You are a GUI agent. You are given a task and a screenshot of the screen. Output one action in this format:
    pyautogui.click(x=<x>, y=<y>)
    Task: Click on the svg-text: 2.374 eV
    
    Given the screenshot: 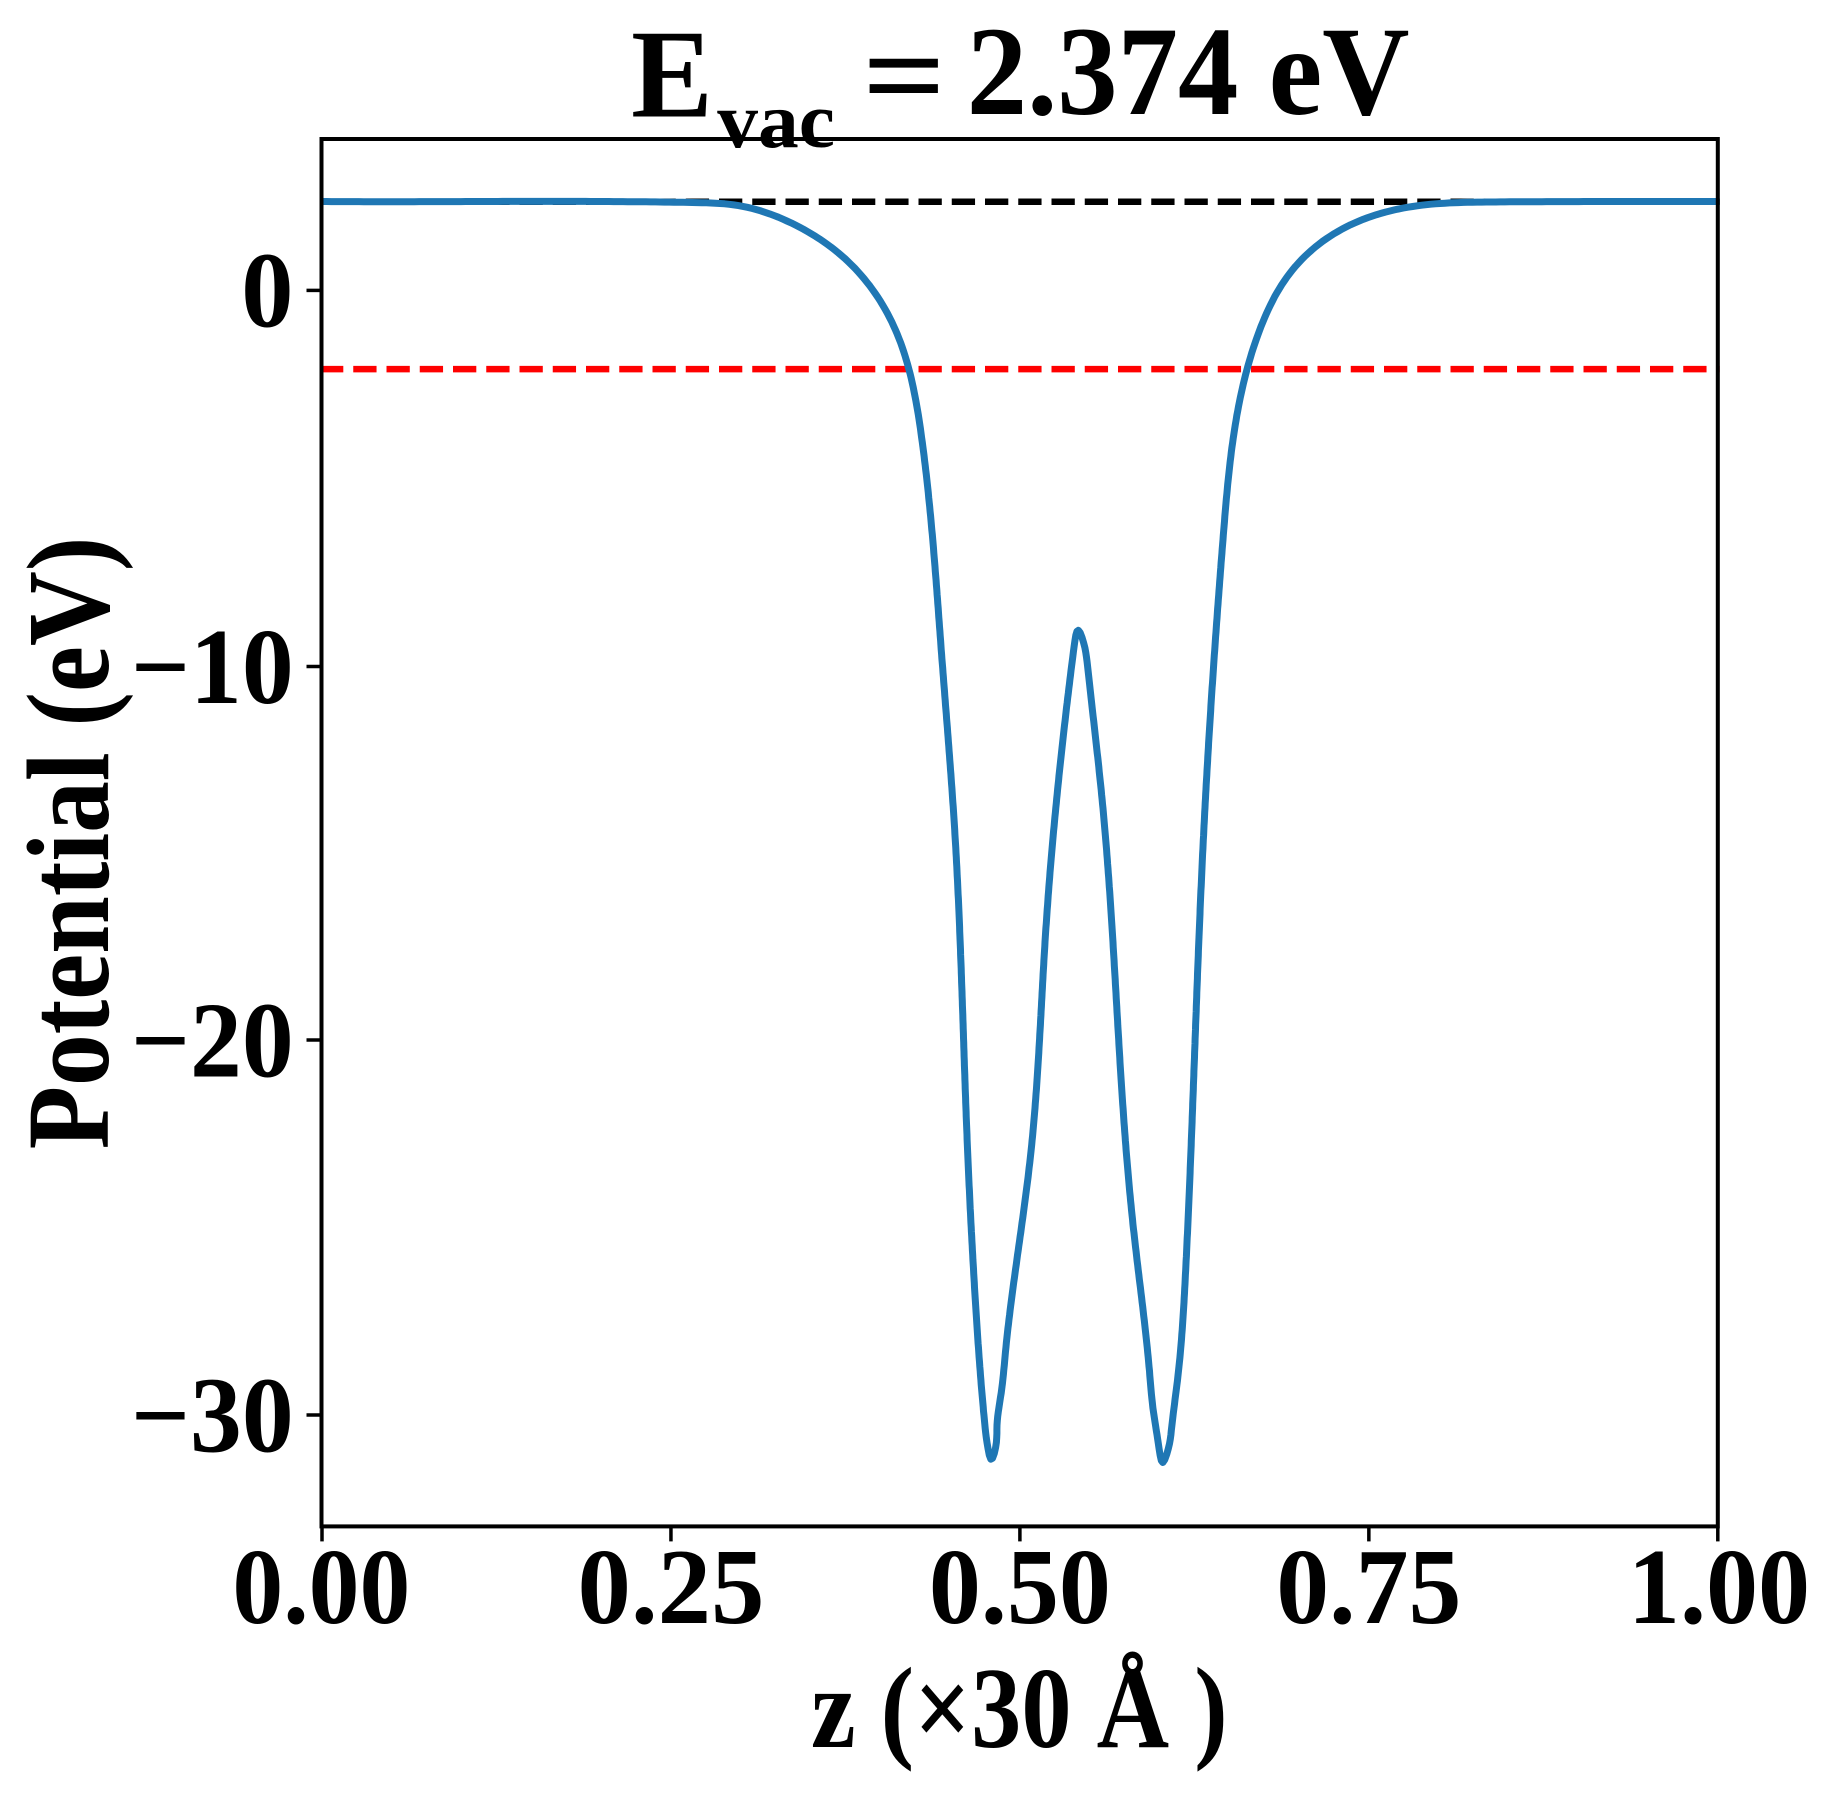 What is the action you would take?
    pyautogui.click(x=1188, y=72)
    